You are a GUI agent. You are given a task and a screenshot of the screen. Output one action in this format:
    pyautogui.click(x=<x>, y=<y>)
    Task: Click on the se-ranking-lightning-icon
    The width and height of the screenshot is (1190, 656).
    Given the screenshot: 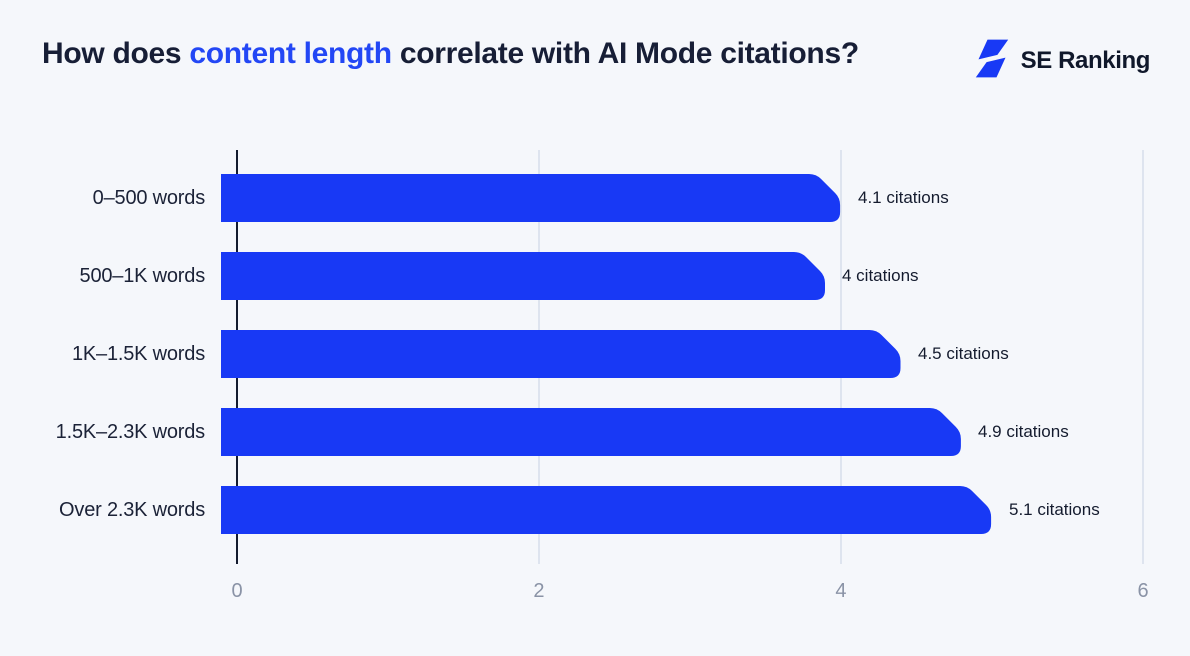 What is the action you would take?
    pyautogui.click(x=992, y=61)
    